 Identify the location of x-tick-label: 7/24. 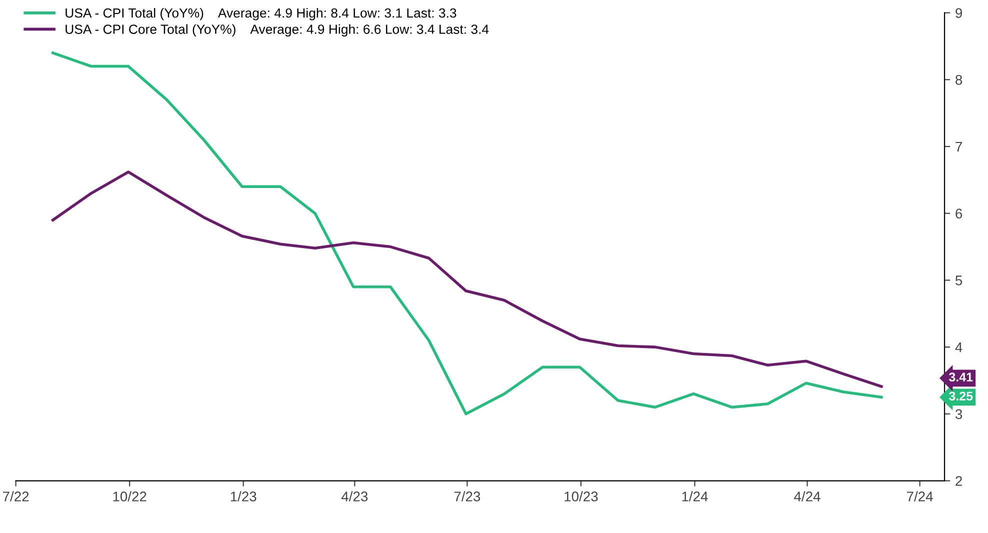
(919, 496).